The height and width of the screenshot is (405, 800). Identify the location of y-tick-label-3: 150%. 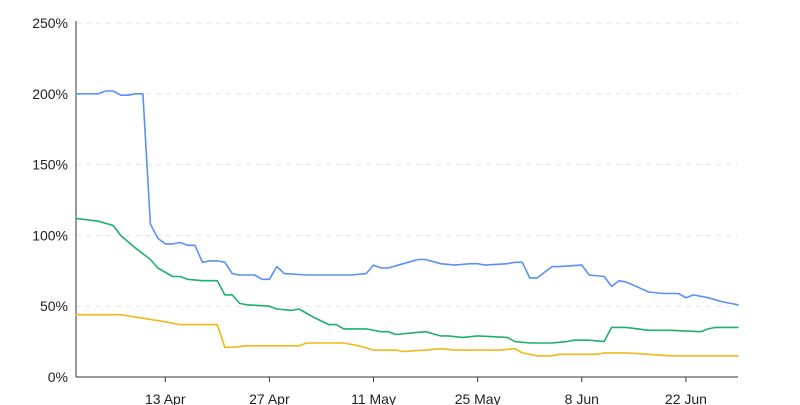
(50, 165).